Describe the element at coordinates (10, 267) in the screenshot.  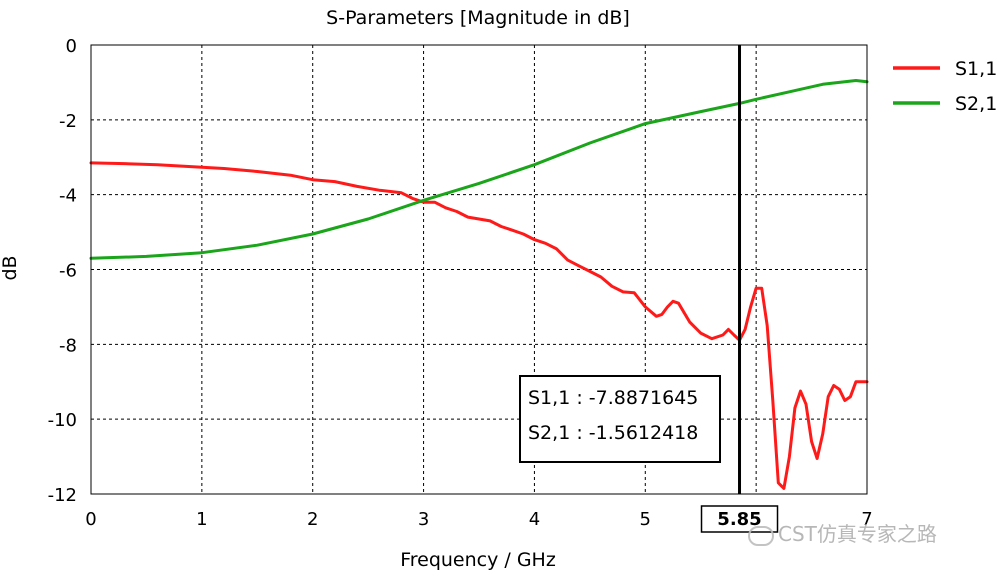
I see `y-axis-label: dB` at that location.